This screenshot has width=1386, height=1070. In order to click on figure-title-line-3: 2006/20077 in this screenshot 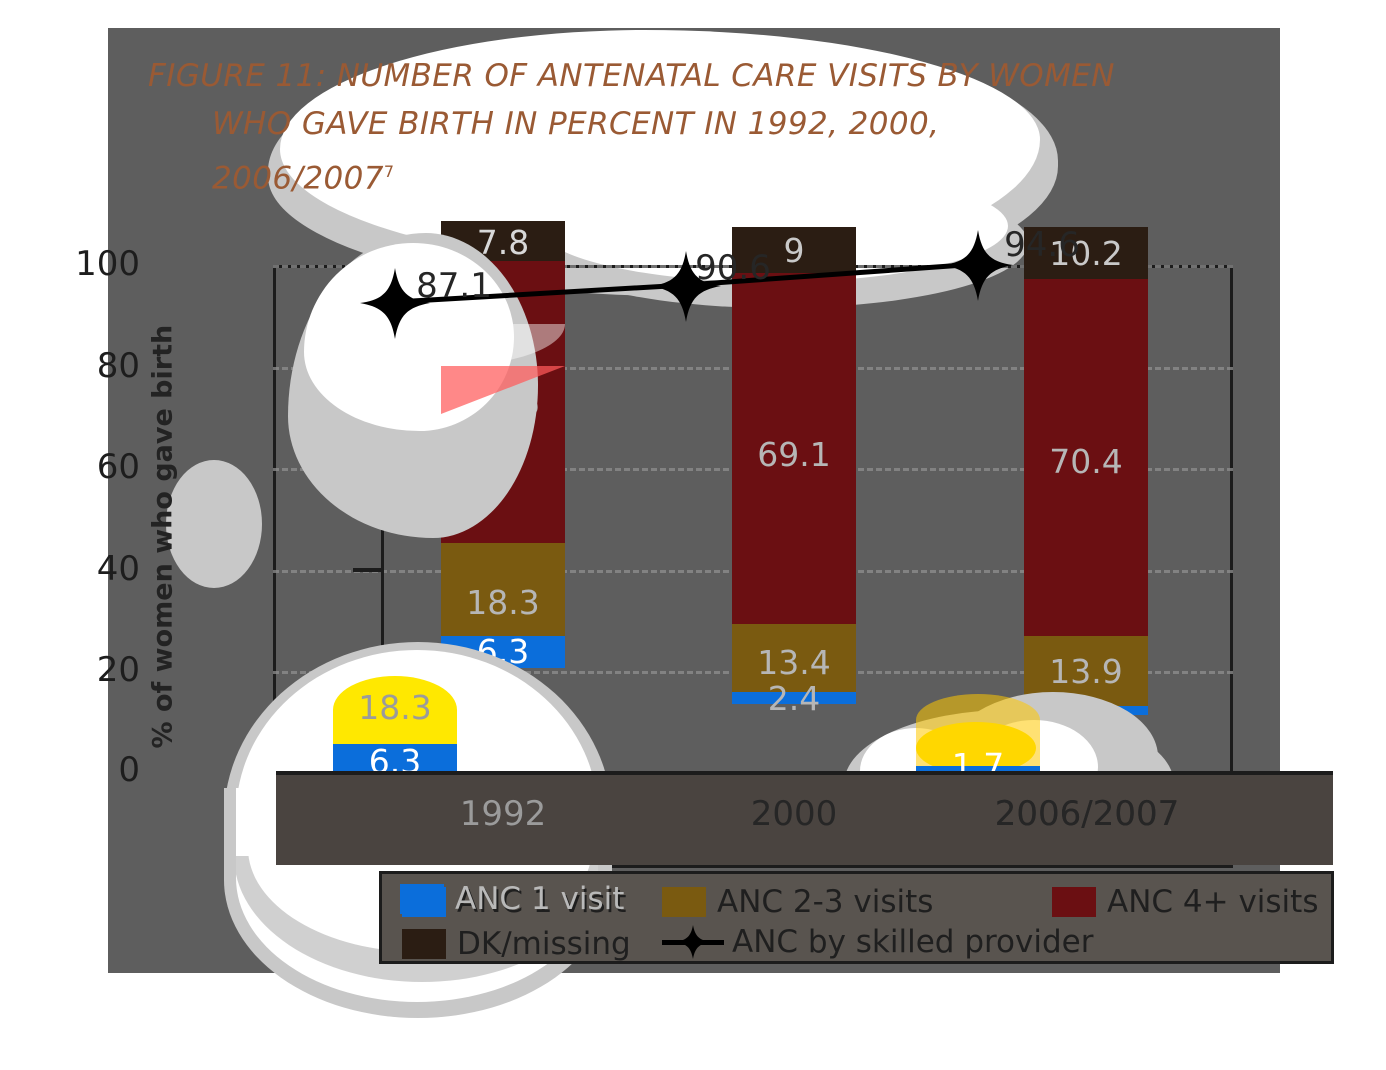, I will do `click(698, 175)`.